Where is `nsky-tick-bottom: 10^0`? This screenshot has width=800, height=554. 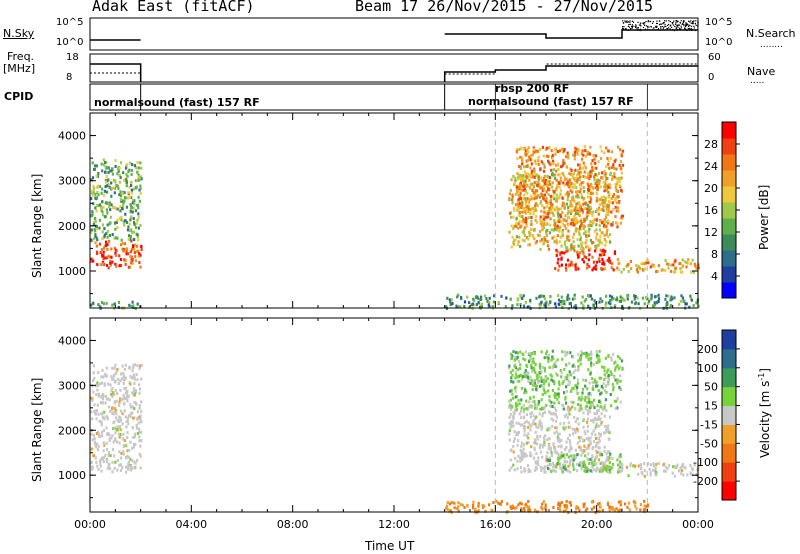
nsky-tick-bottom: 10^0 is located at coordinates (70, 42).